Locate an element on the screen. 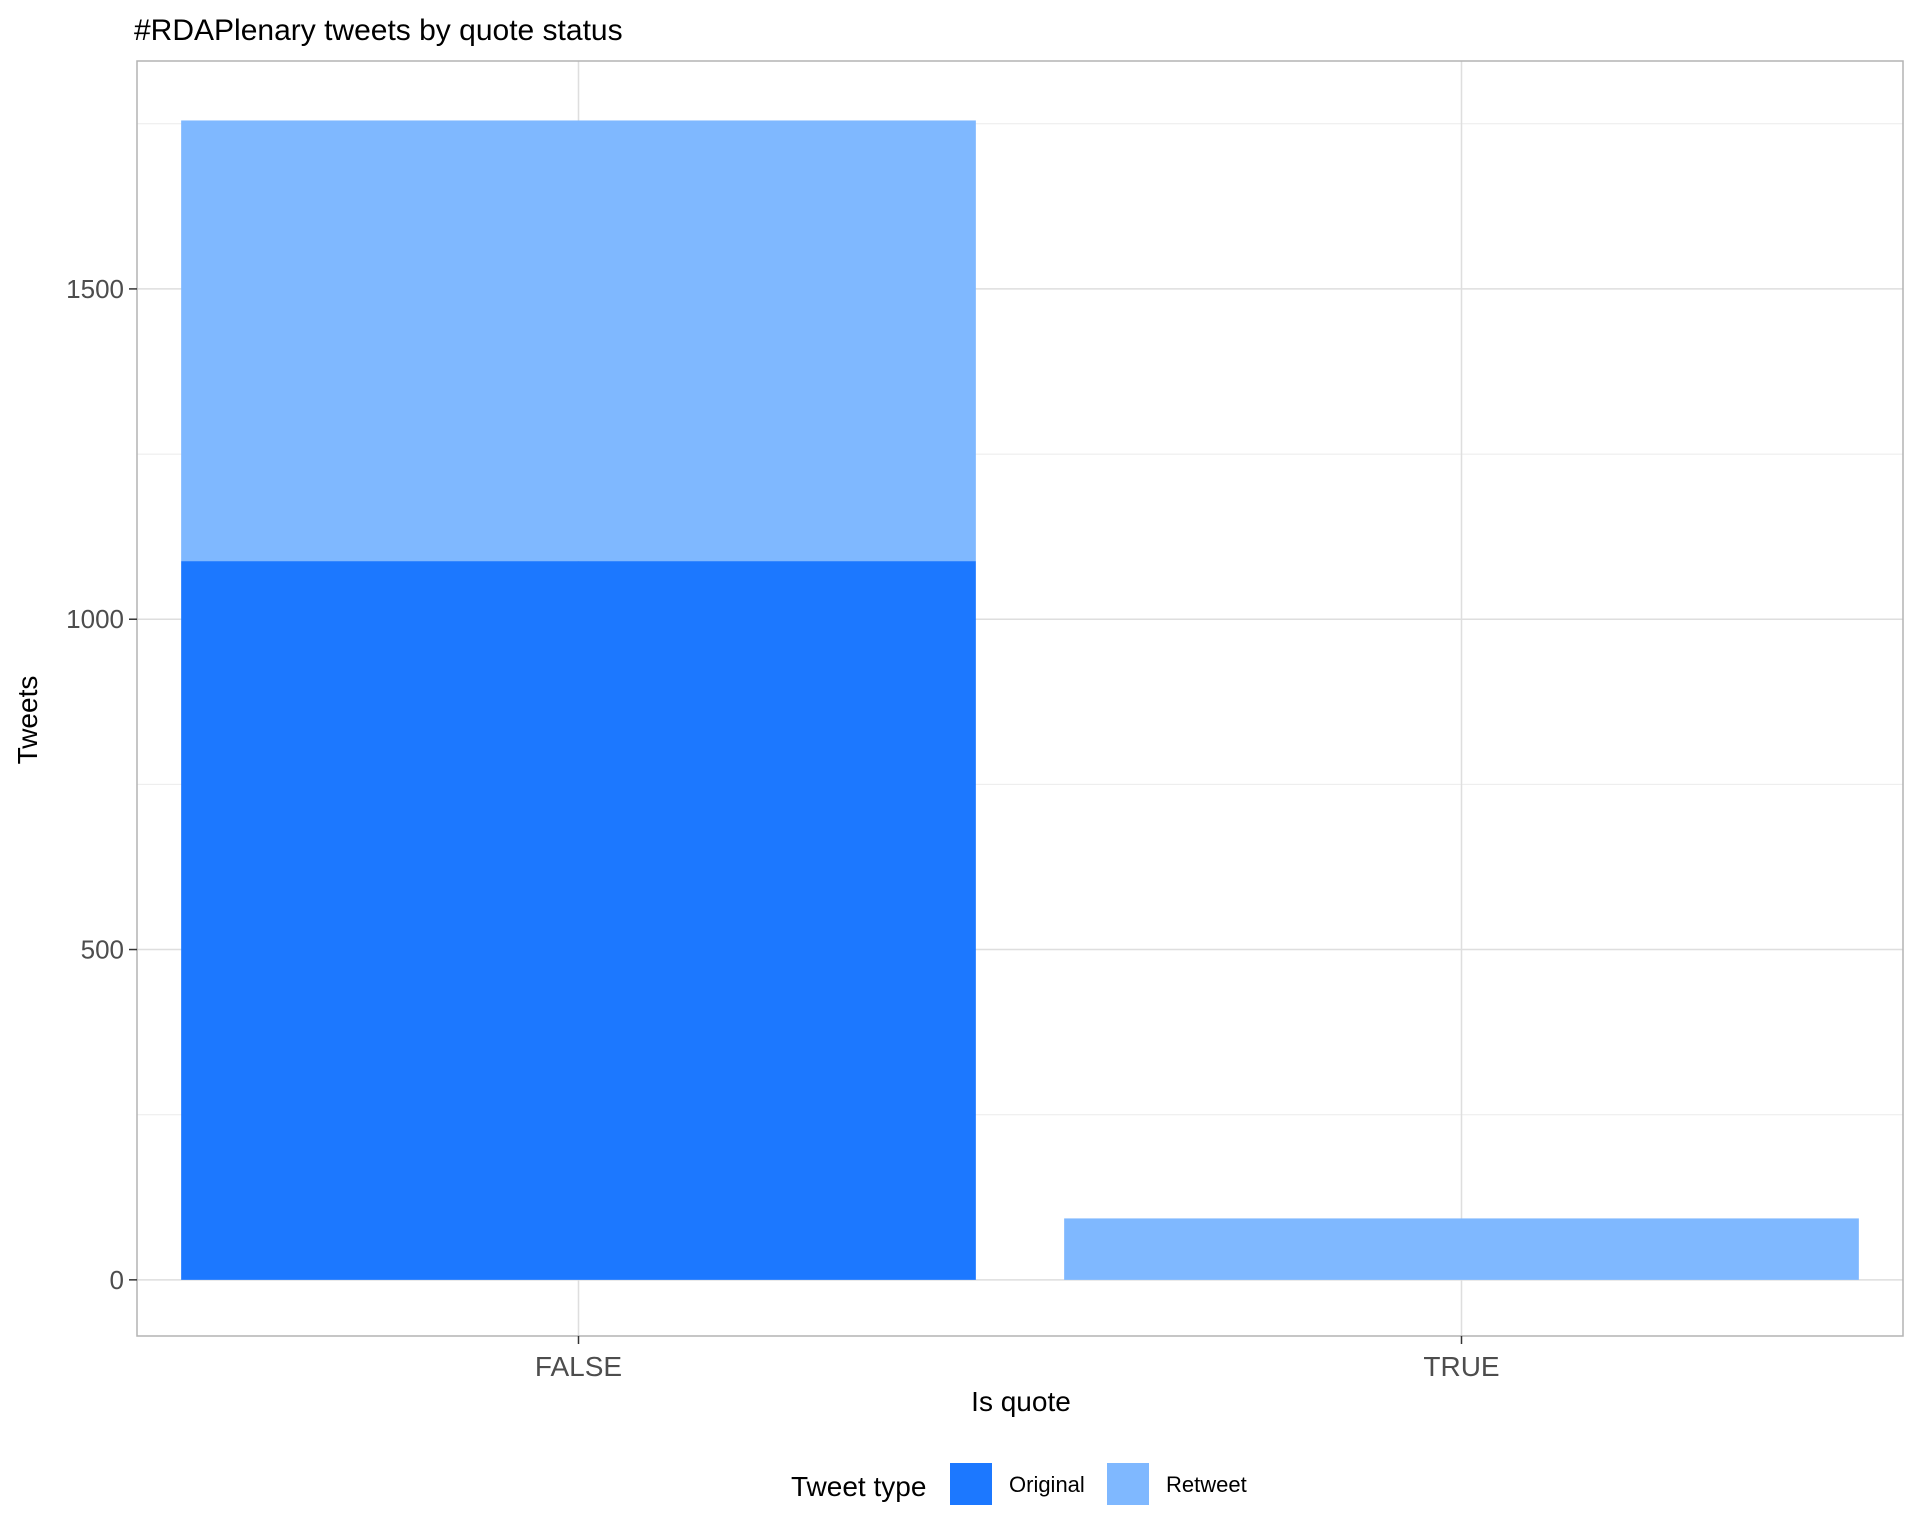 The height and width of the screenshot is (1536, 1920). y-tick-label: 1000 is located at coordinates (95, 619).